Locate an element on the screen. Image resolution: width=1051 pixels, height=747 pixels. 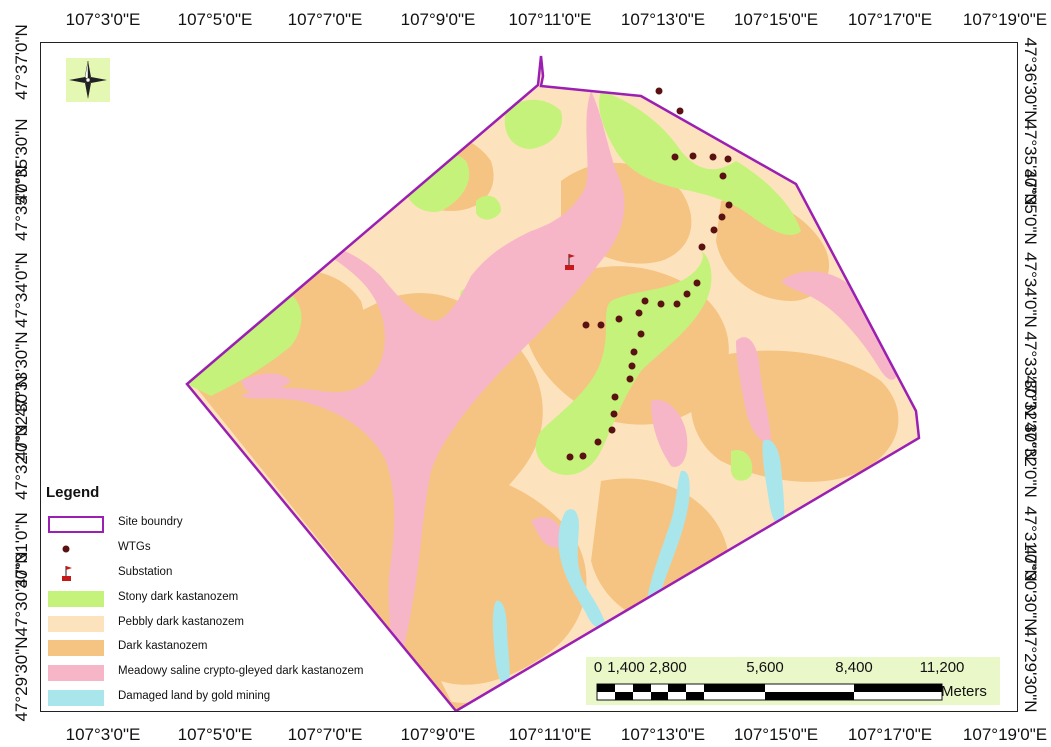
legend-row: Damaged land by gold mining is located at coordinates (216, 697).